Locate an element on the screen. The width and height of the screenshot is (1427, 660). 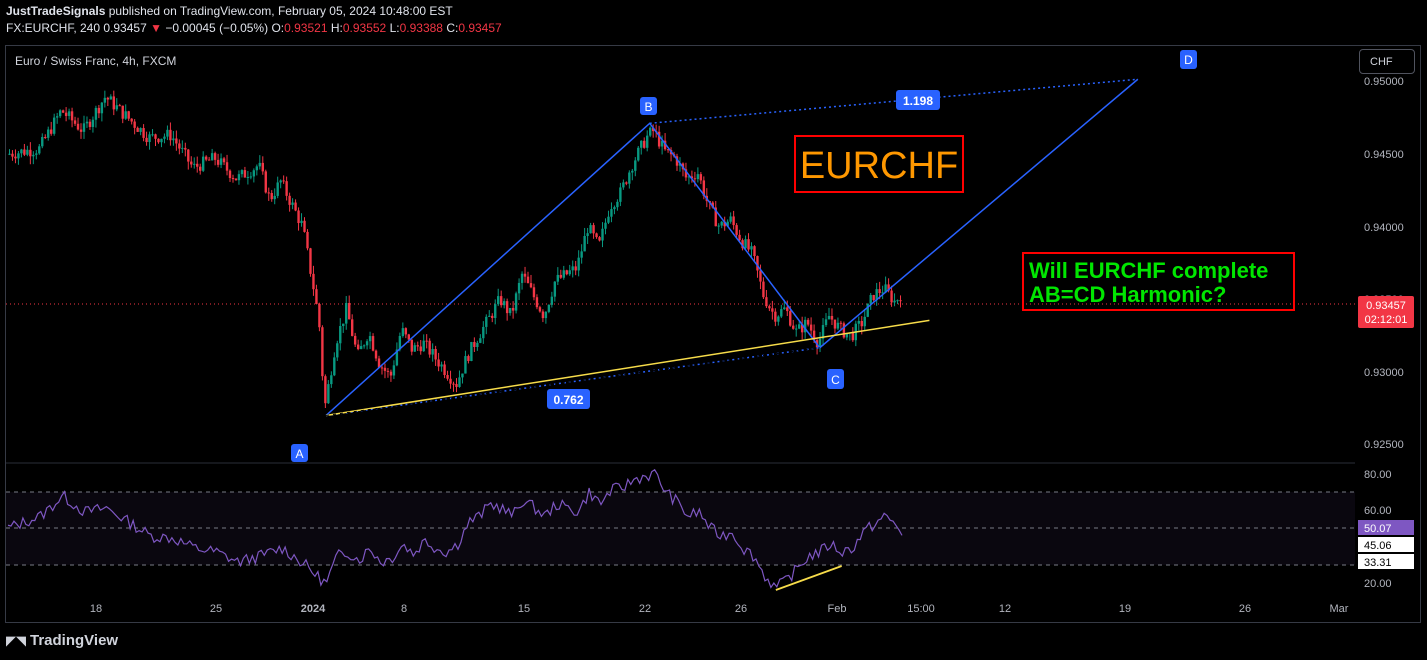
ratio-1198-badge: 1.198 is located at coordinates (918, 100).